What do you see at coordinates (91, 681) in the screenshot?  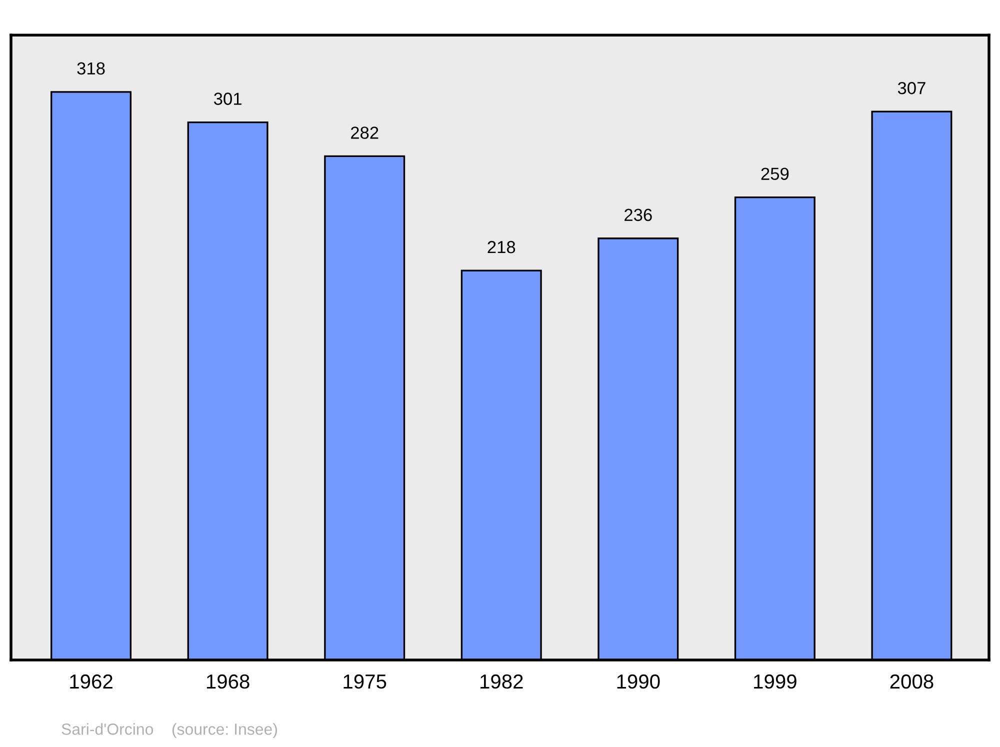 I see `x-tick-label: 1962` at bounding box center [91, 681].